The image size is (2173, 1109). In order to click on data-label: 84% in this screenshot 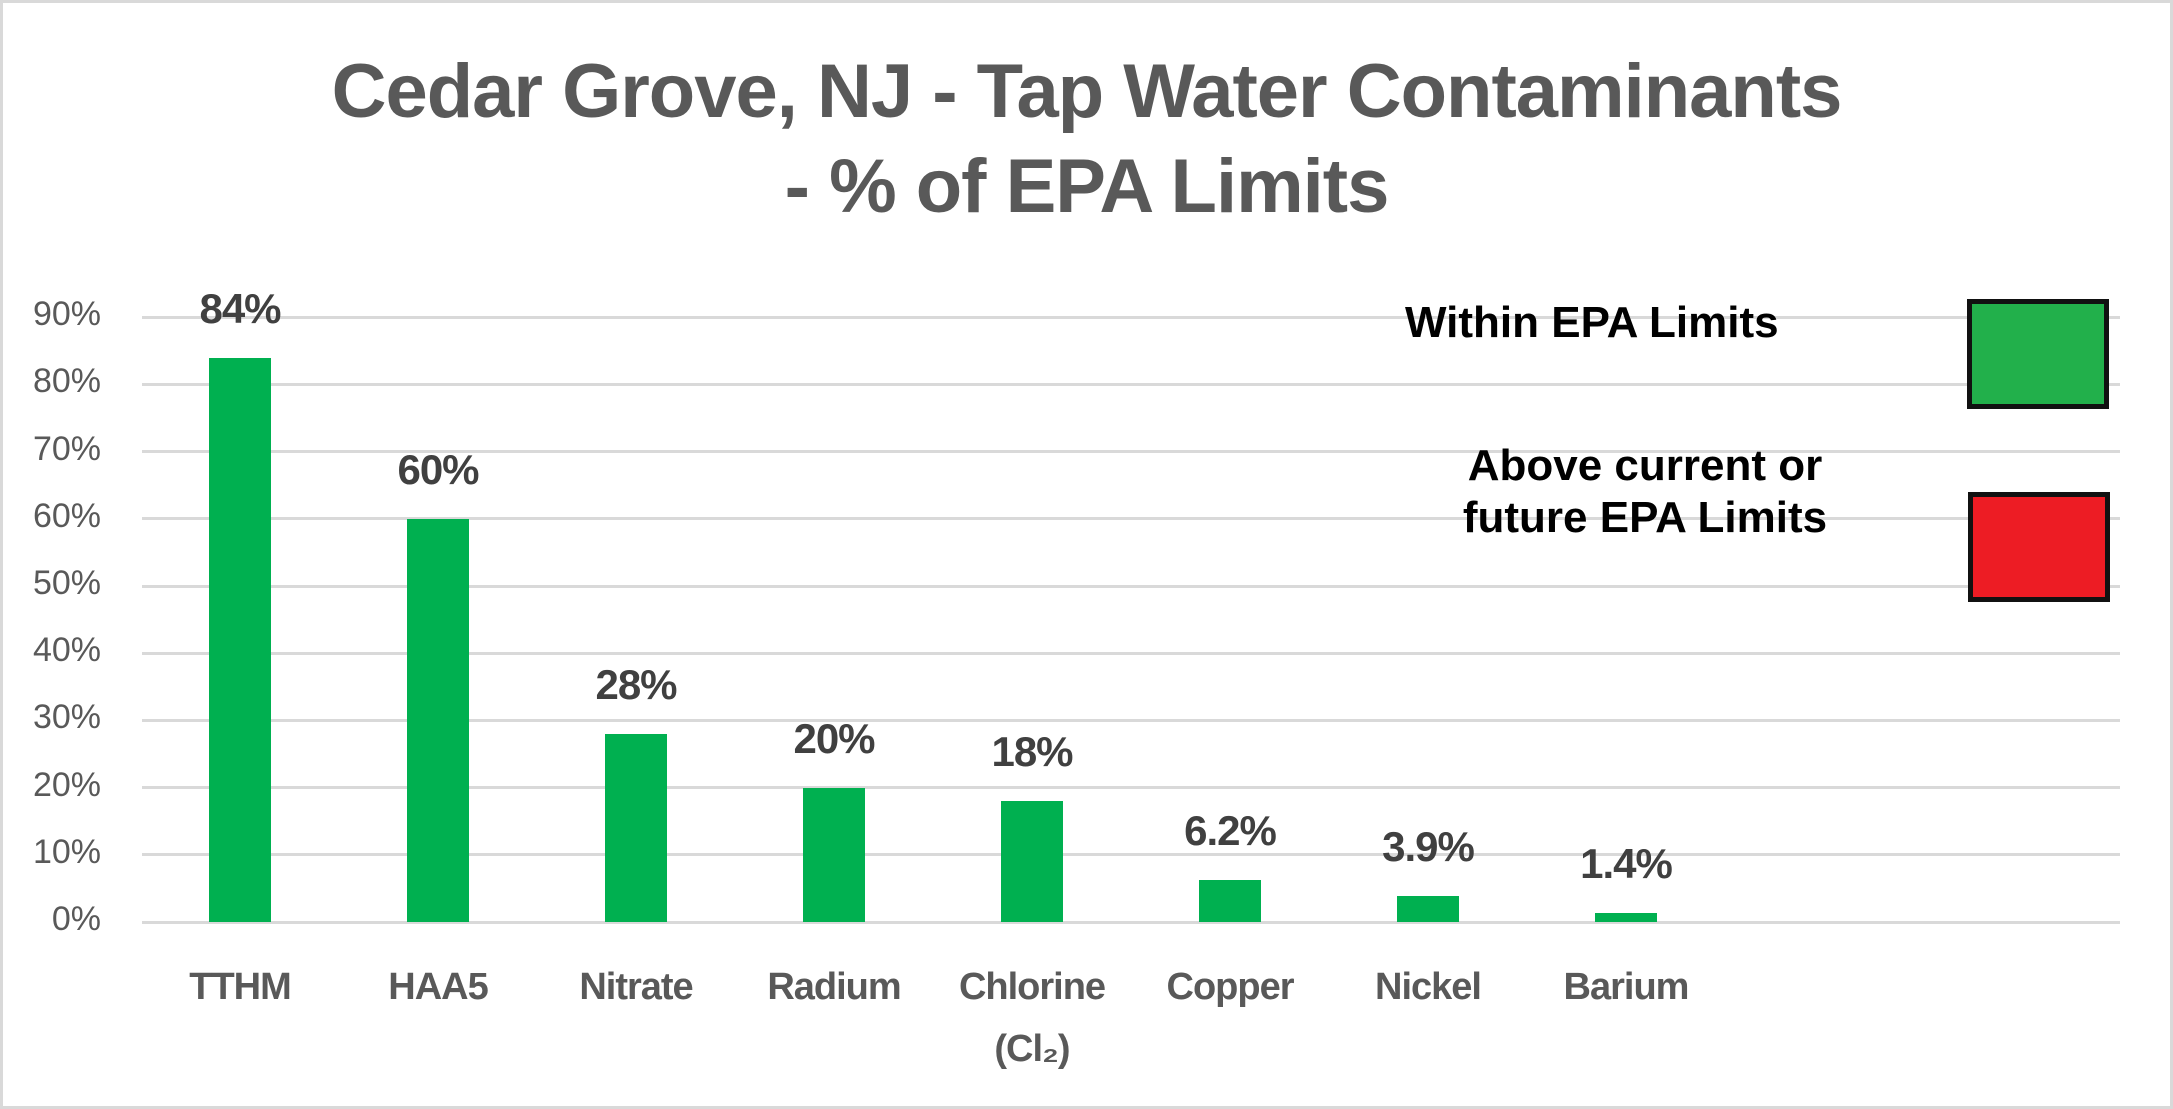, I will do `click(240, 308)`.